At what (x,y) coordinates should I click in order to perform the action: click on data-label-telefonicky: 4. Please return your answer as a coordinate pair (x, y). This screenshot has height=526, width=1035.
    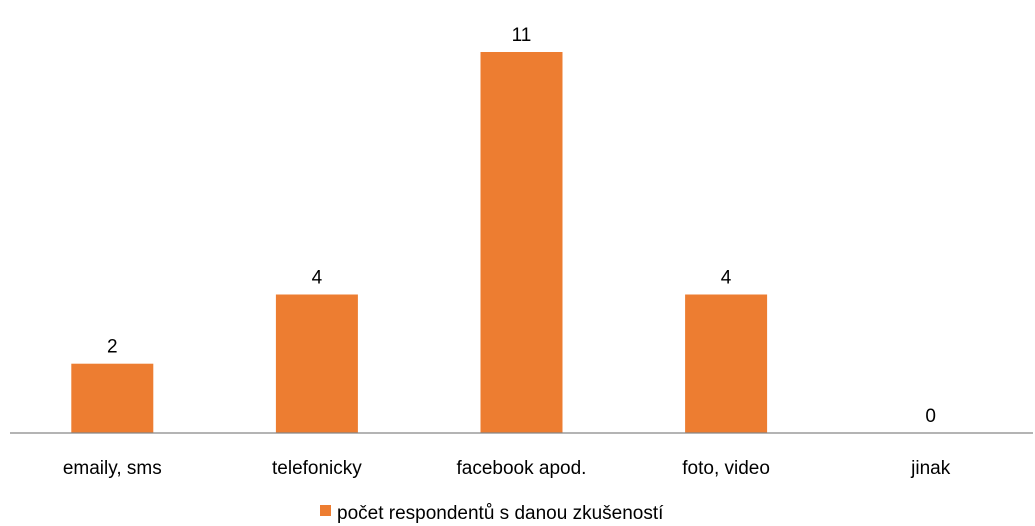
    Looking at the image, I should click on (317, 278).